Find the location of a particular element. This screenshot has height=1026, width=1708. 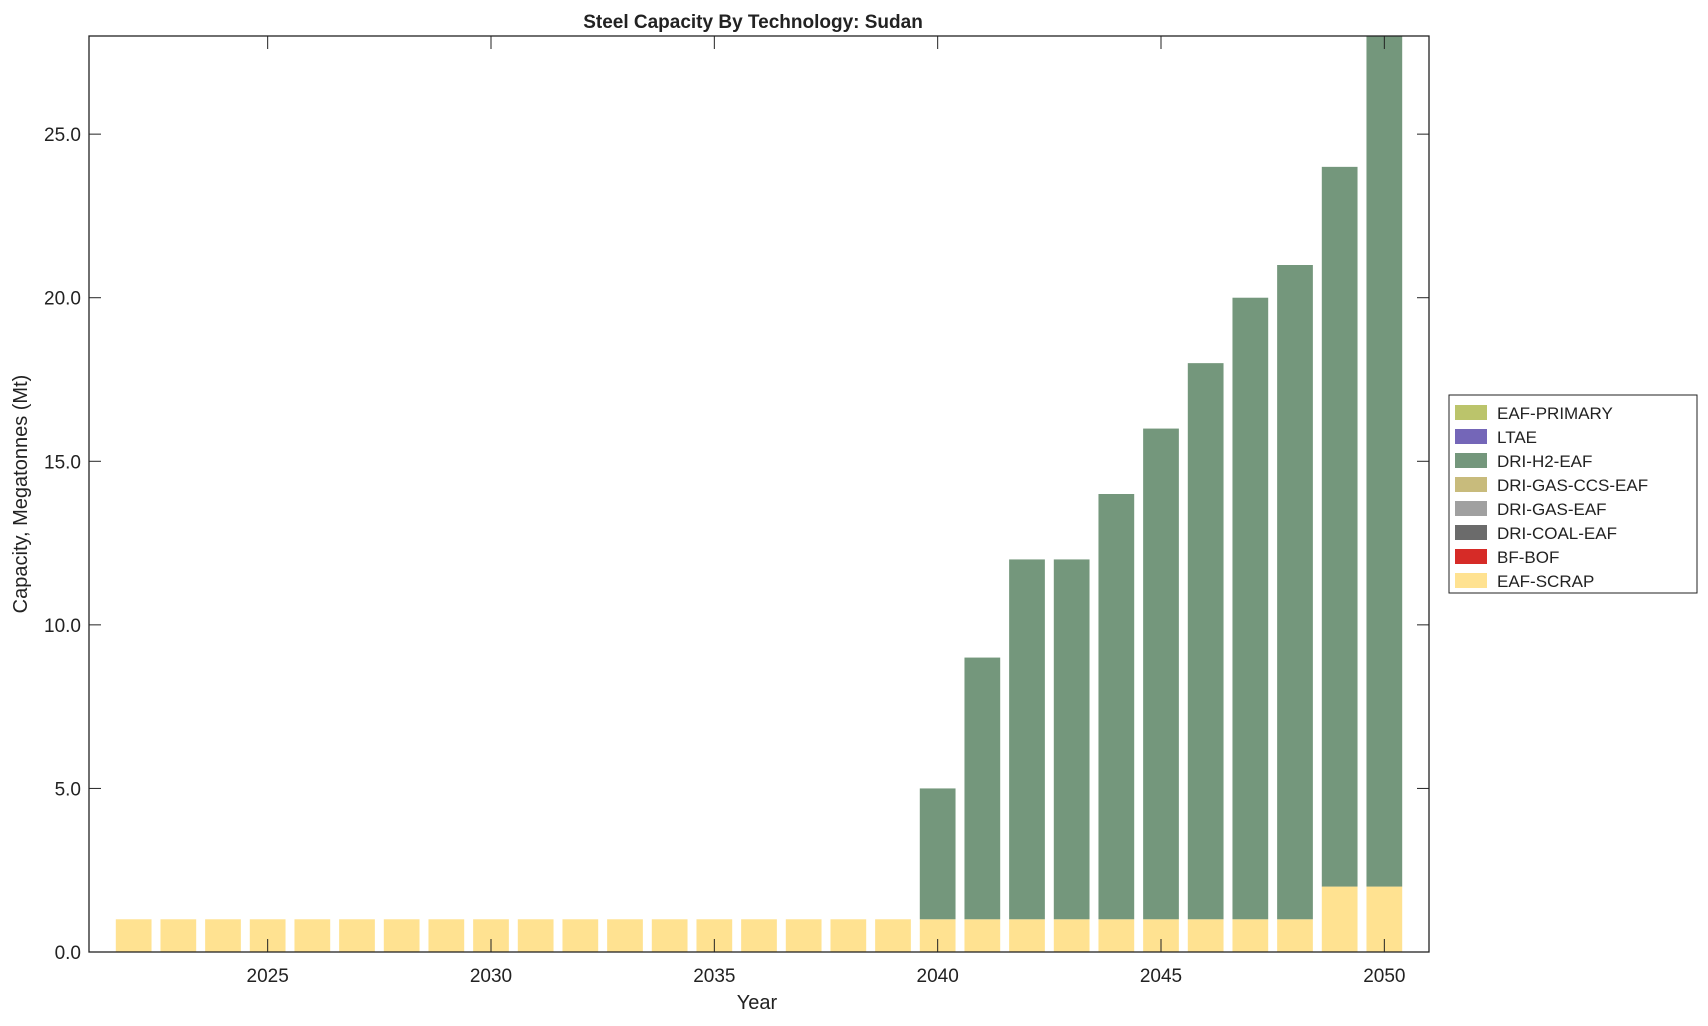

bar-eaf-scrap-2026 is located at coordinates (312, 935).